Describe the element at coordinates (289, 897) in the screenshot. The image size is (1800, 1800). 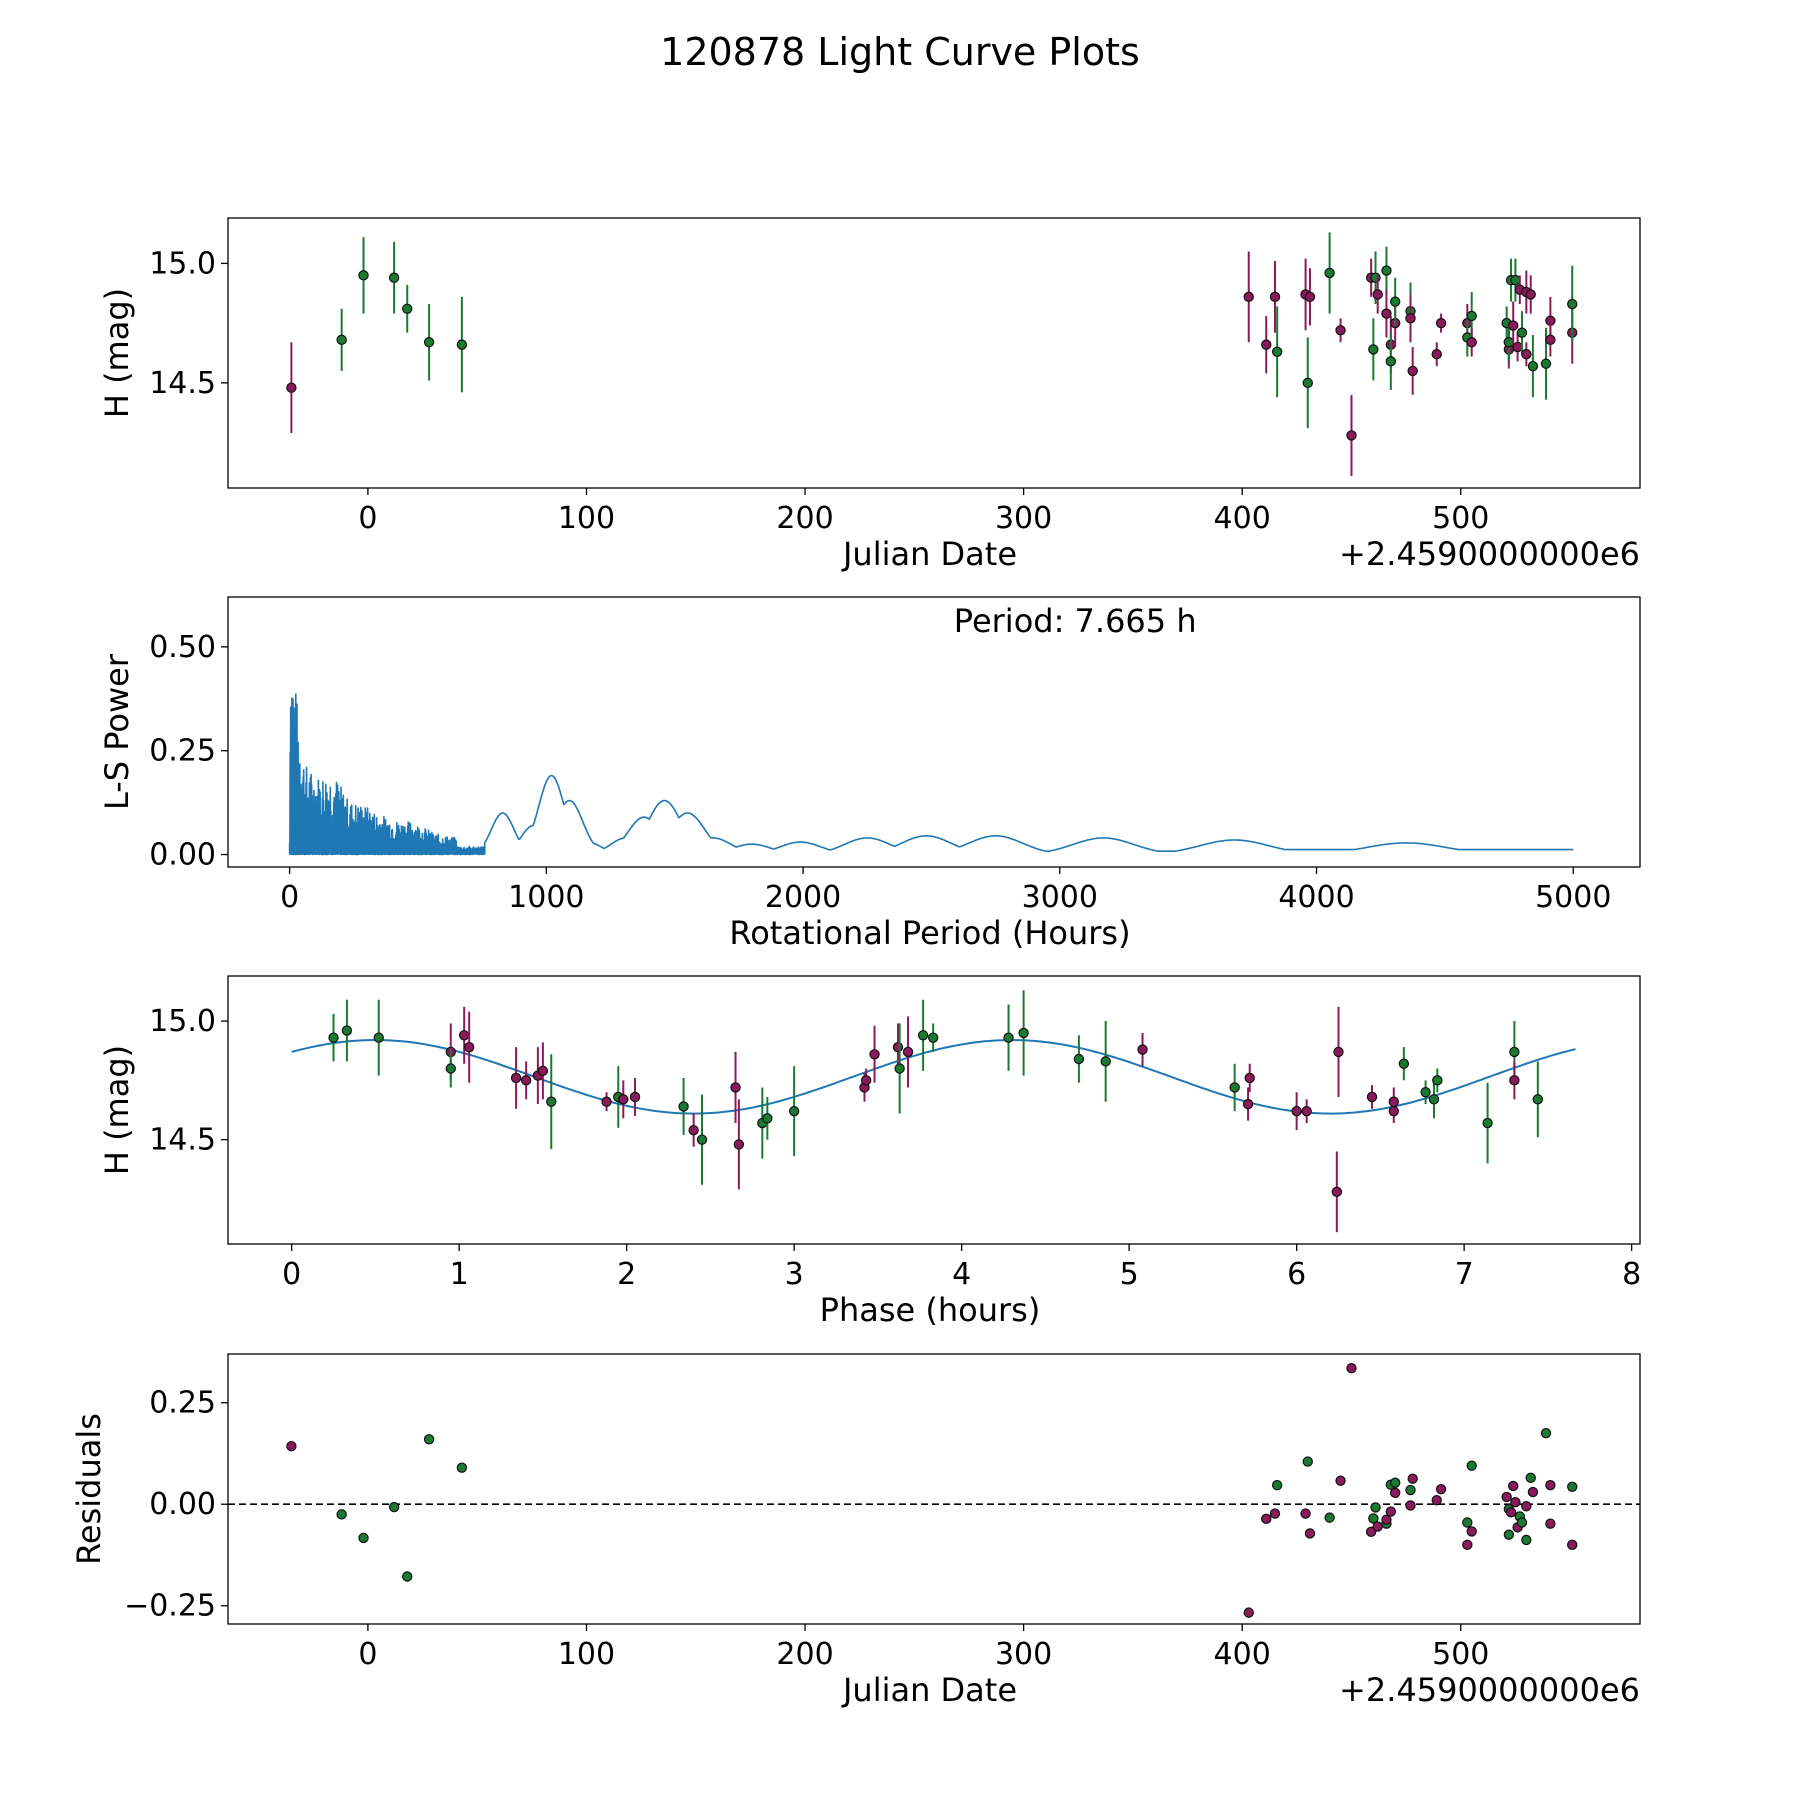
I see `x-tick-label: 0` at that location.